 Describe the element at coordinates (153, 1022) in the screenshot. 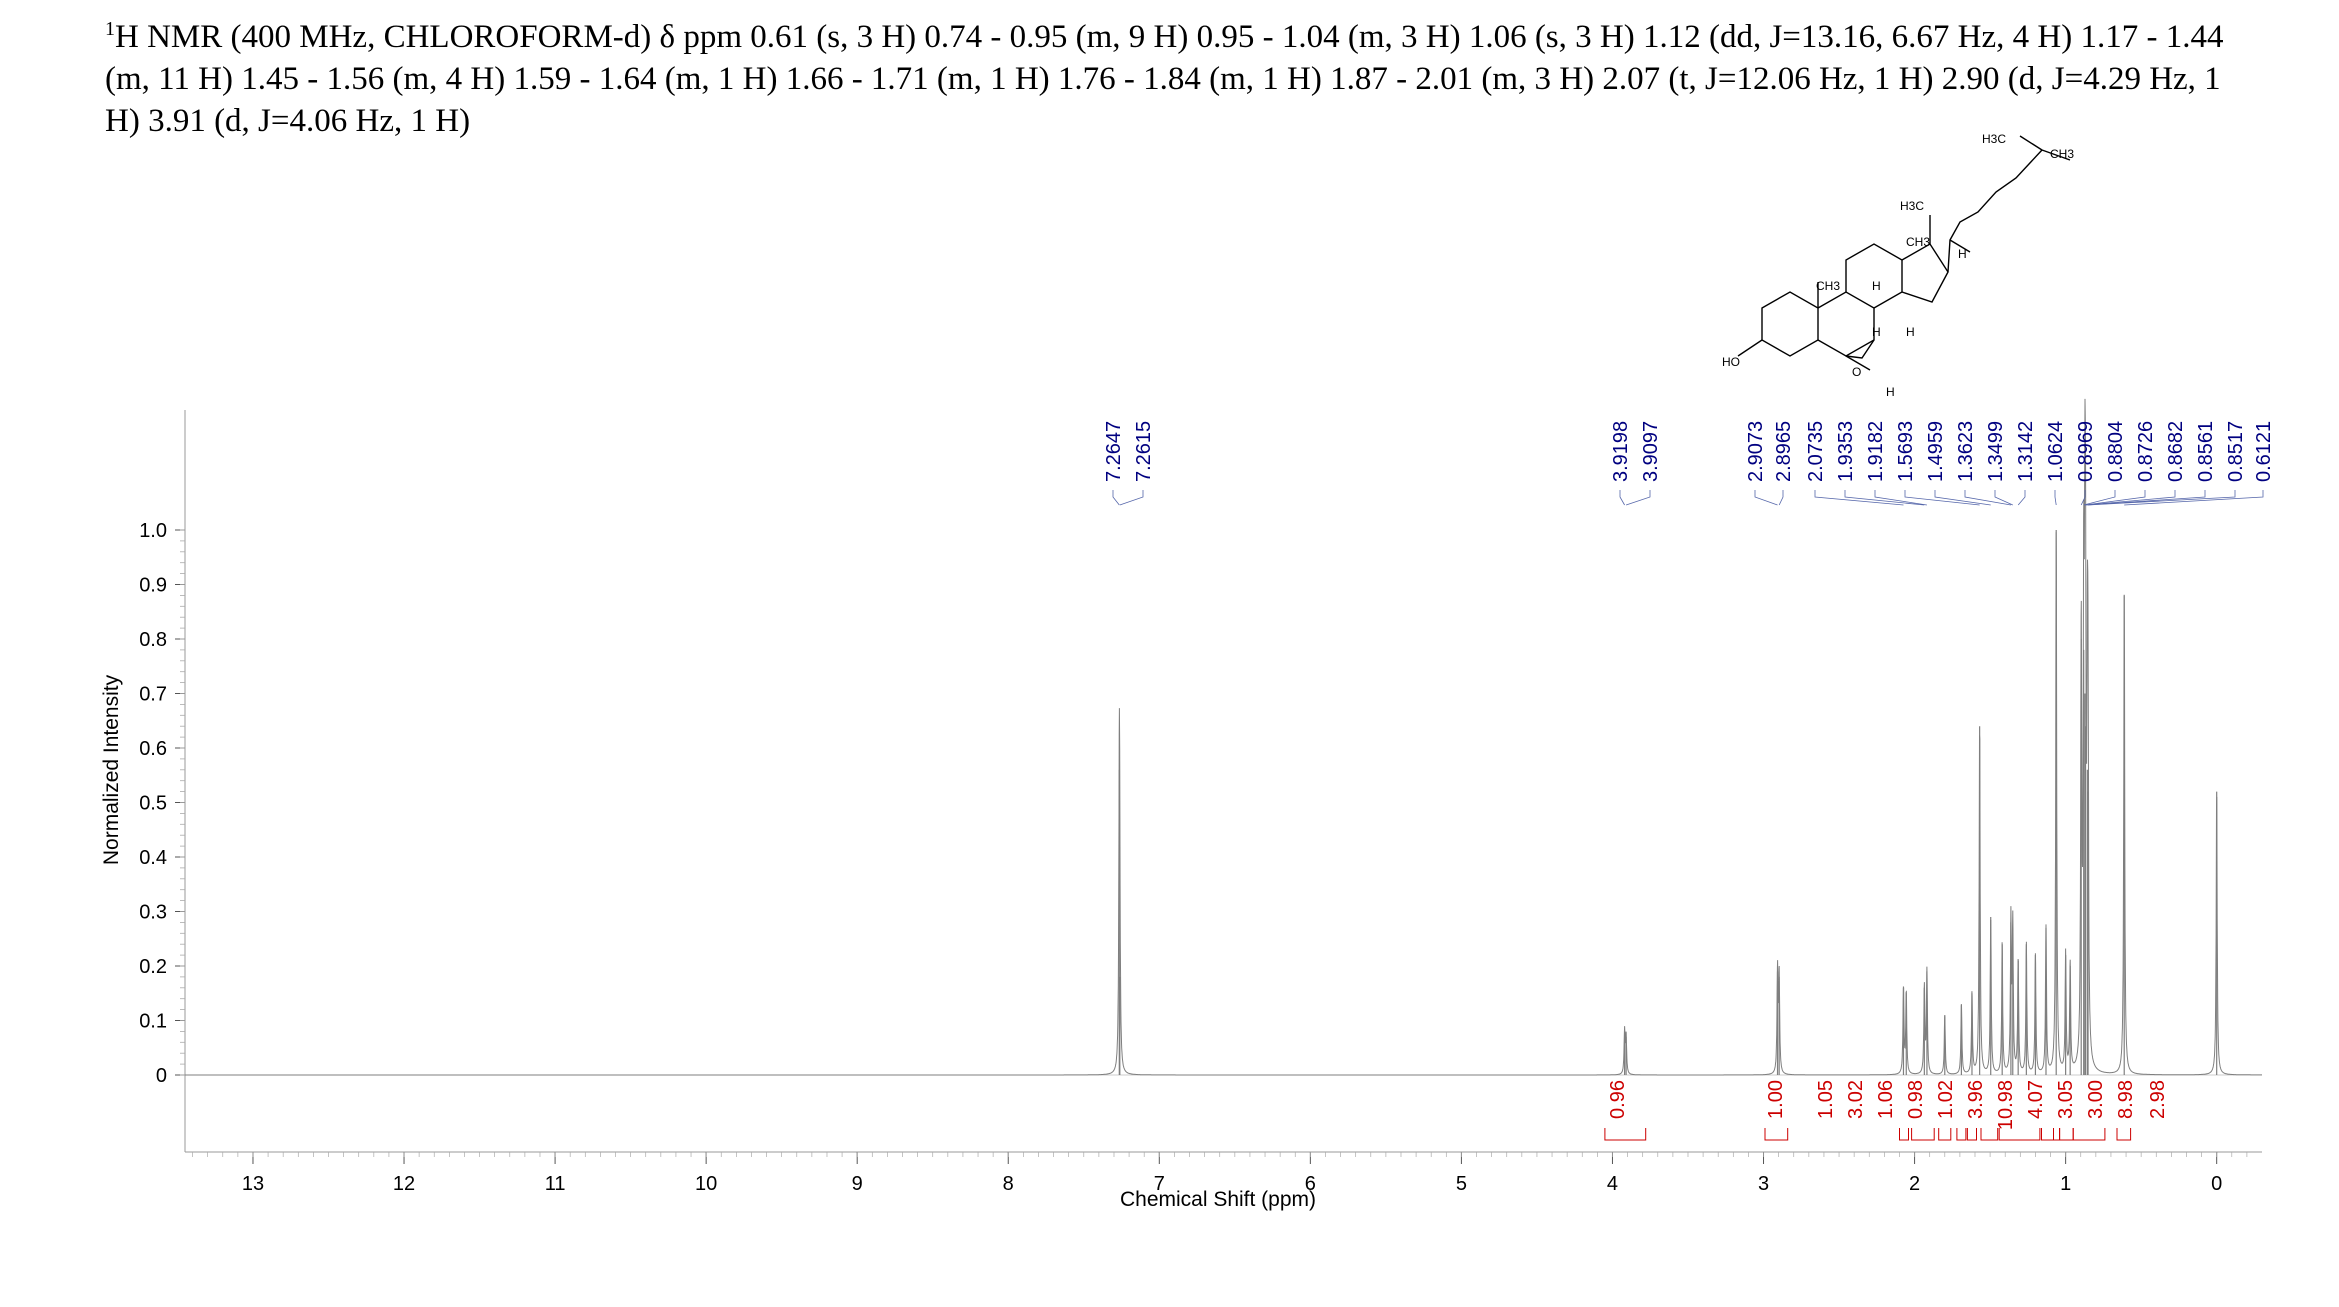

I see `y-tick-label: 0.1` at that location.